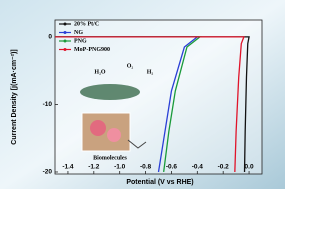 The width and height of the screenshot is (320, 240). Describe the element at coordinates (159, 182) in the screenshot. I see `x-axis-label: Potential (V vs RHE)` at that location.